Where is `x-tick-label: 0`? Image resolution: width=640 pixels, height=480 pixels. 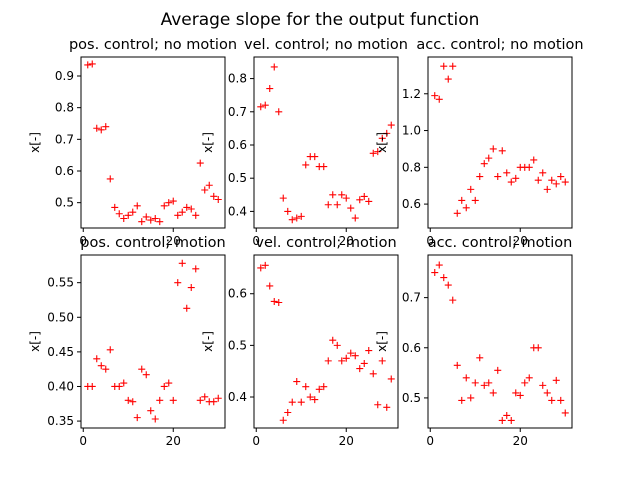
x-tick-label: 0 is located at coordinates (430, 241).